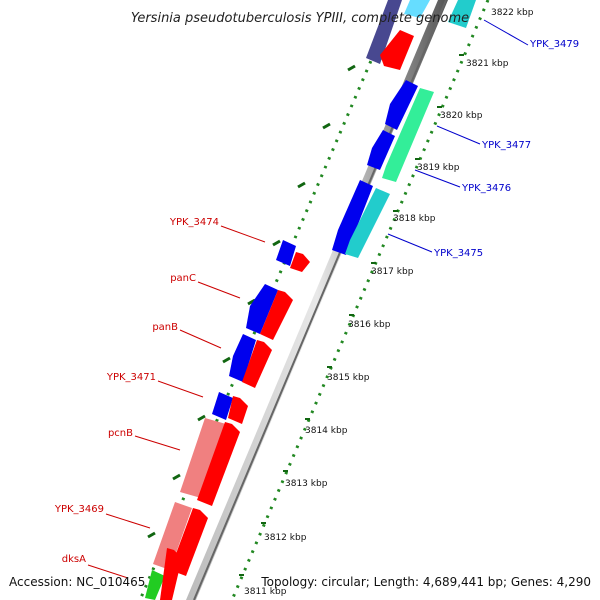 Image resolution: width=600 pixels, height=600 pixels. What do you see at coordinates (414, 219) in the screenshot?
I see `tick-label-3818: 3818 kbp` at bounding box center [414, 219].